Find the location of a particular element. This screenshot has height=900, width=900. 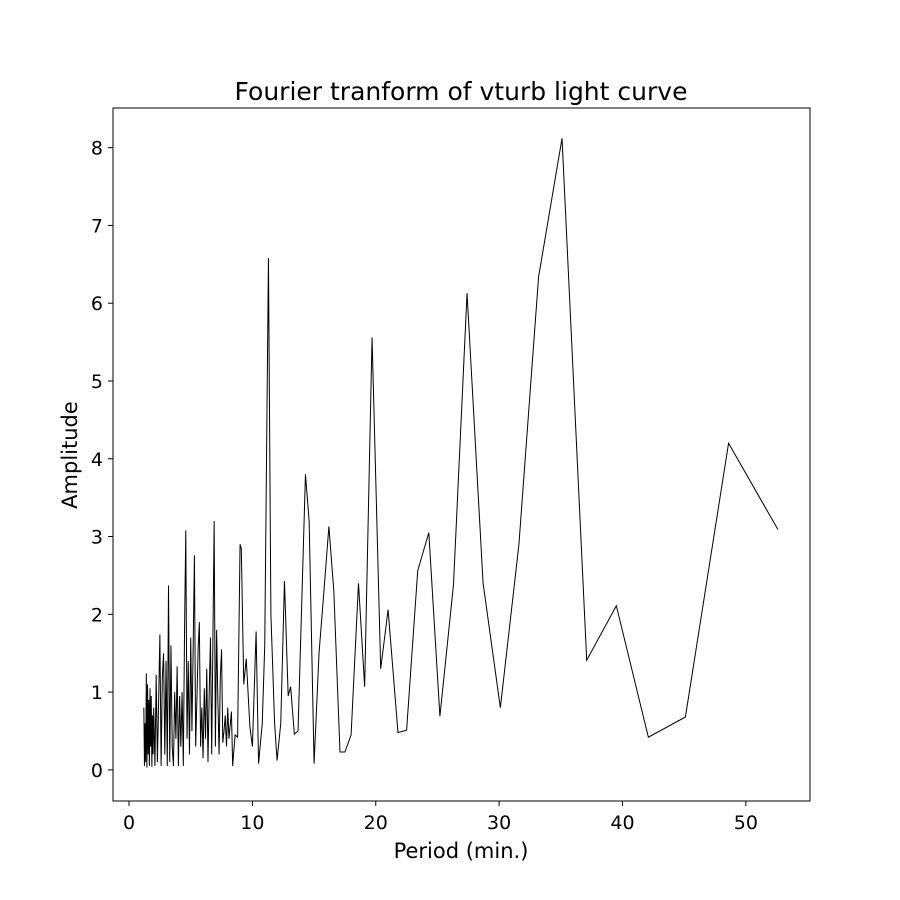

y-tick-label: 7 is located at coordinates (97, 226).